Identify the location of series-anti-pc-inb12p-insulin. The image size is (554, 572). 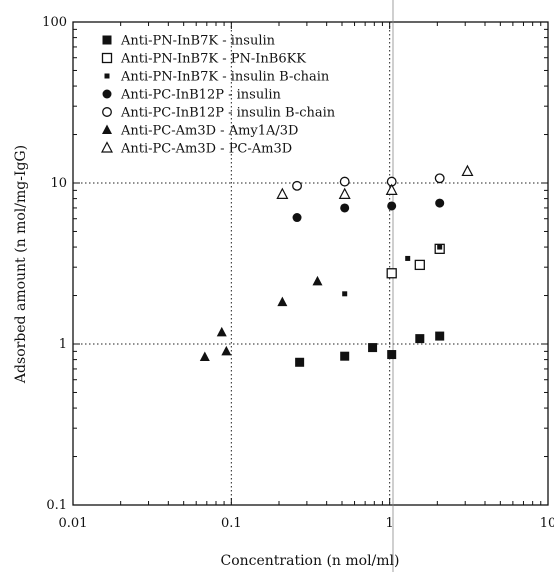
(368, 210).